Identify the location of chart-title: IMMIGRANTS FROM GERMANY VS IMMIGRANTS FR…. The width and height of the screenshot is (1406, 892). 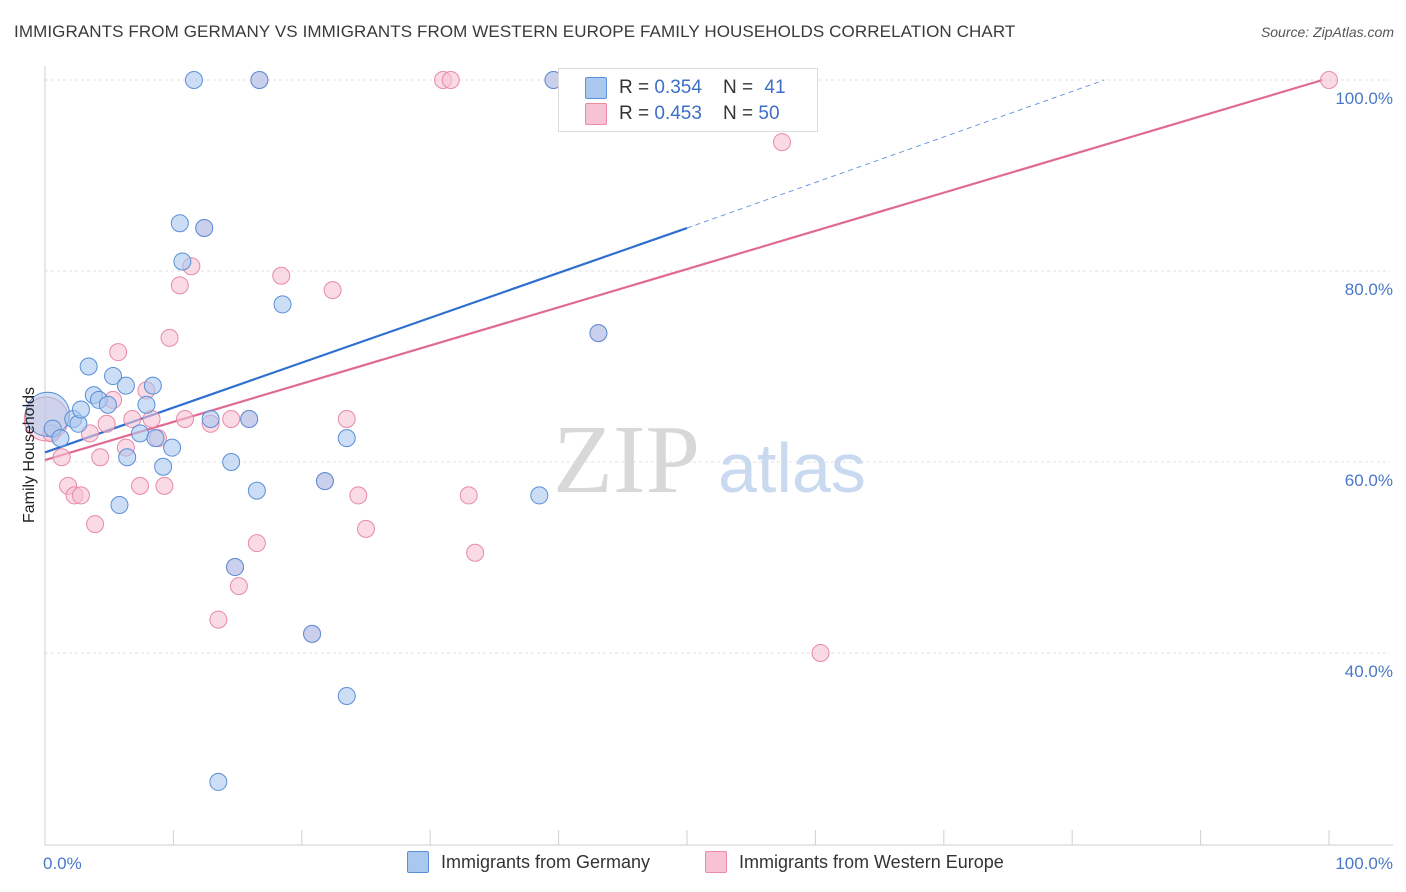
(515, 31).